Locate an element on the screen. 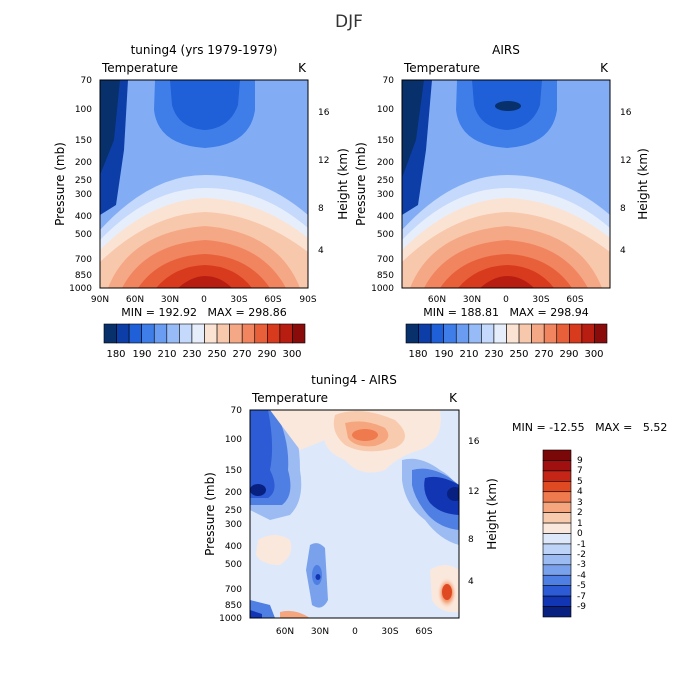  colorbar-label: -9 is located at coordinates (581, 607).